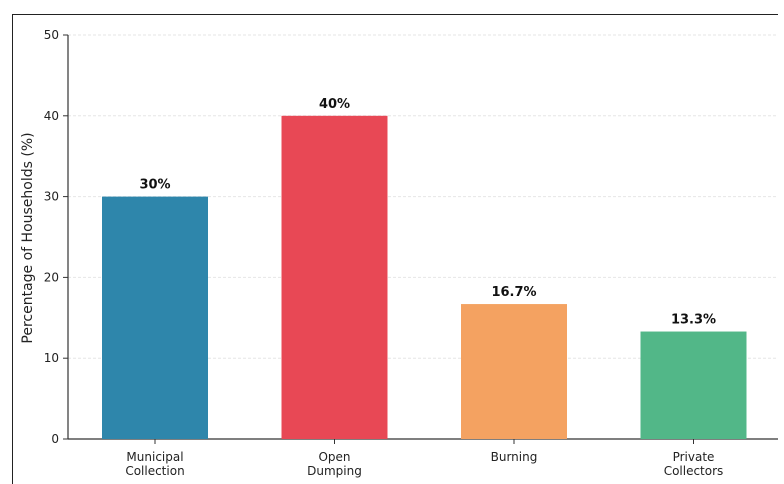 This screenshot has width=784, height=484. Describe the element at coordinates (154, 464) in the screenshot. I see `category-label: Municipal Collection` at that location.